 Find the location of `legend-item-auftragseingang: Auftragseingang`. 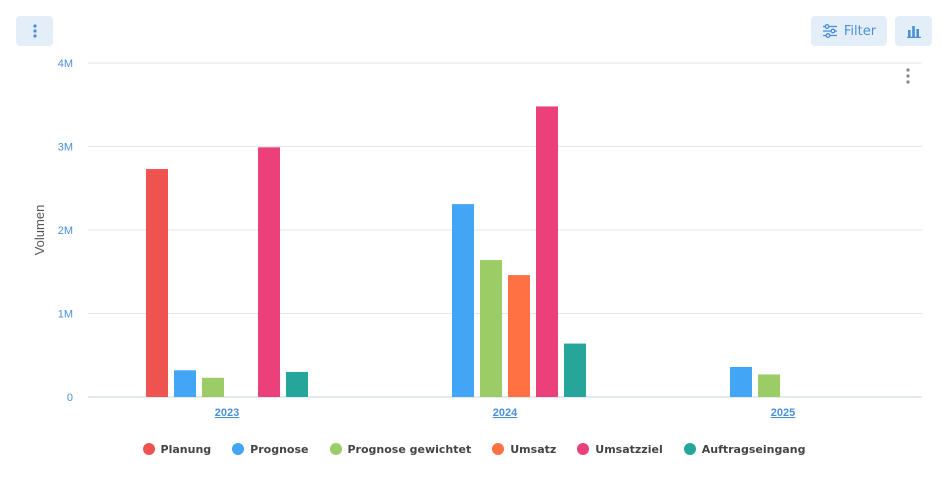

legend-item-auftragseingang: Auftragseingang is located at coordinates (744, 449).